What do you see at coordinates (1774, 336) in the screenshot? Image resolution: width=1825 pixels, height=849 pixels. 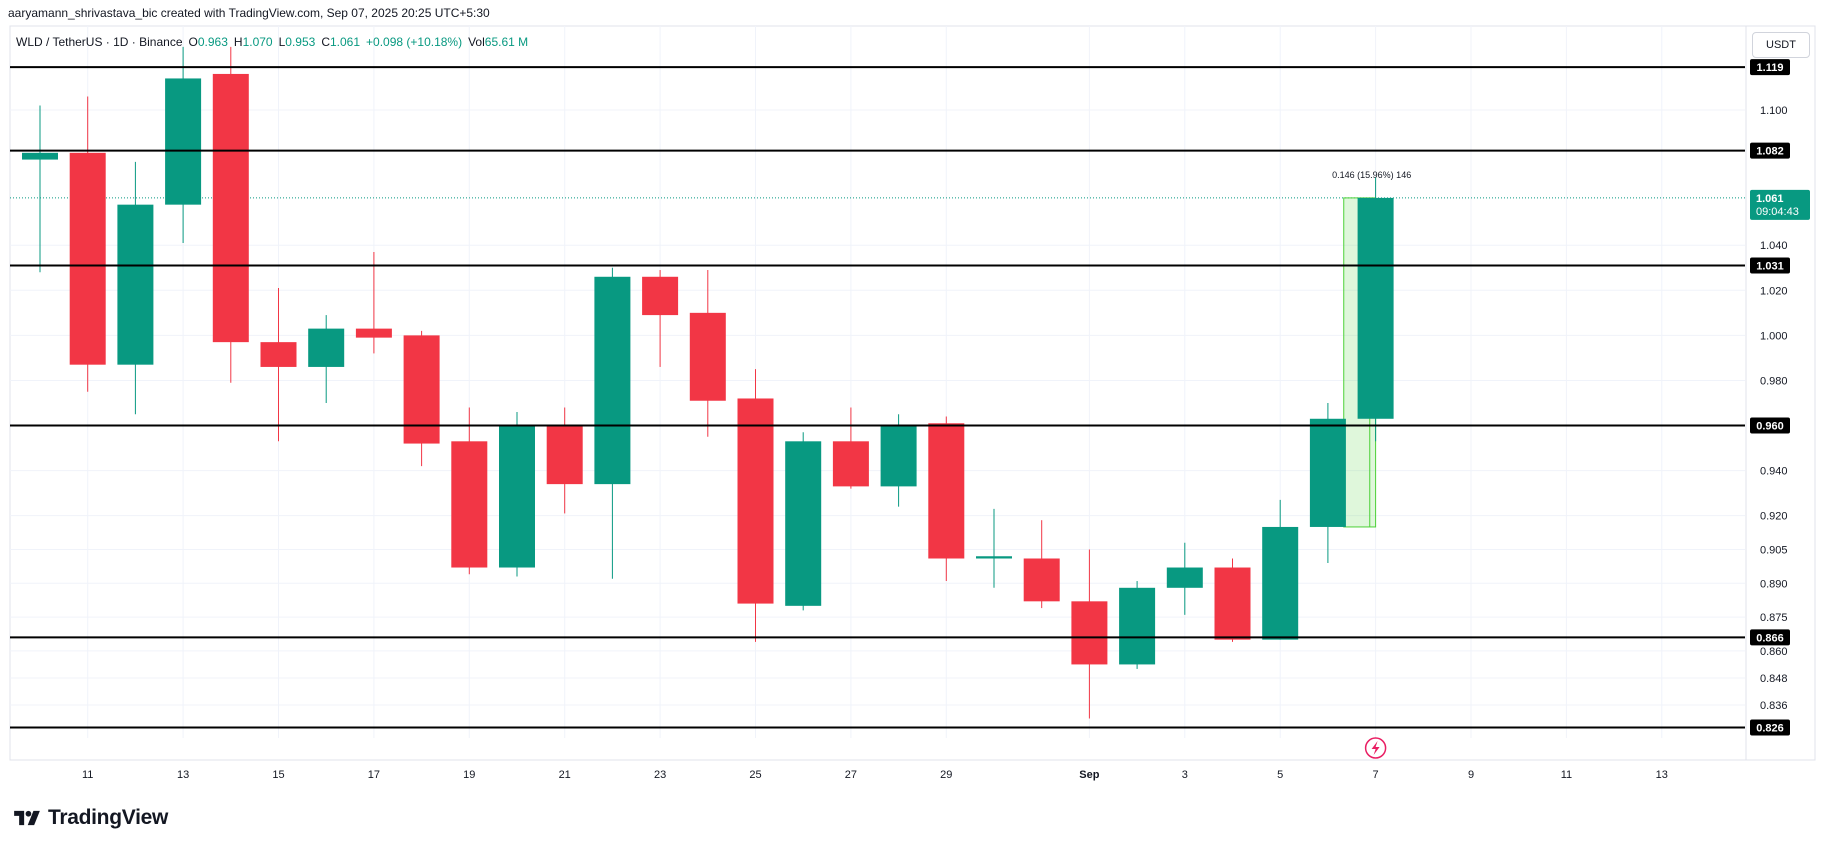 I see `y-tick-label: 1.000` at bounding box center [1774, 336].